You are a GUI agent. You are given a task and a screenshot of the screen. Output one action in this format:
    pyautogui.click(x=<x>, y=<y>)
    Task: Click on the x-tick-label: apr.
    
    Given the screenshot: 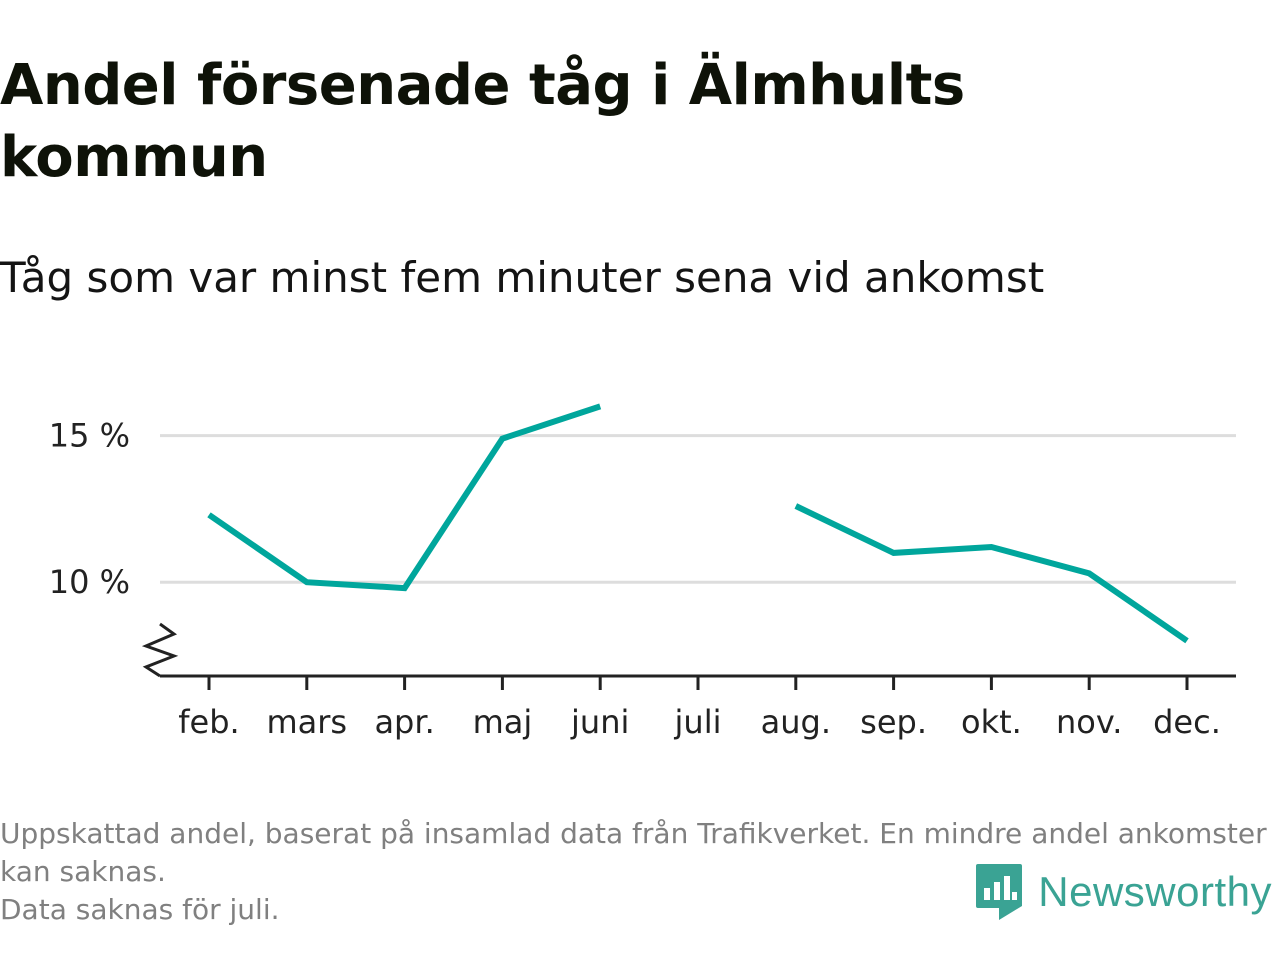 What is the action you would take?
    pyautogui.click(x=404, y=722)
    